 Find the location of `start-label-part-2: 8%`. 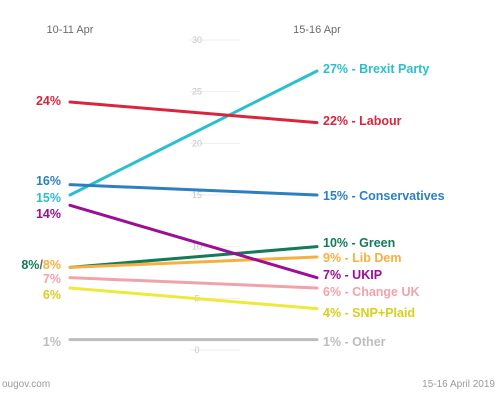

start-label-part-2: 8% is located at coordinates (52, 265).